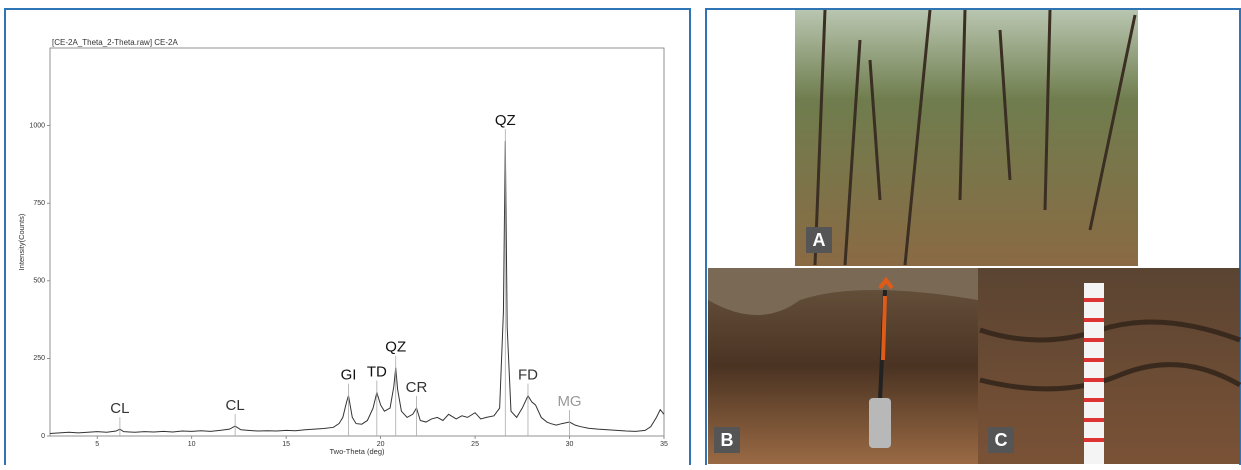 The height and width of the screenshot is (470, 1241). Describe the element at coordinates (843, 366) in the screenshot. I see `photo-b: B` at that location.